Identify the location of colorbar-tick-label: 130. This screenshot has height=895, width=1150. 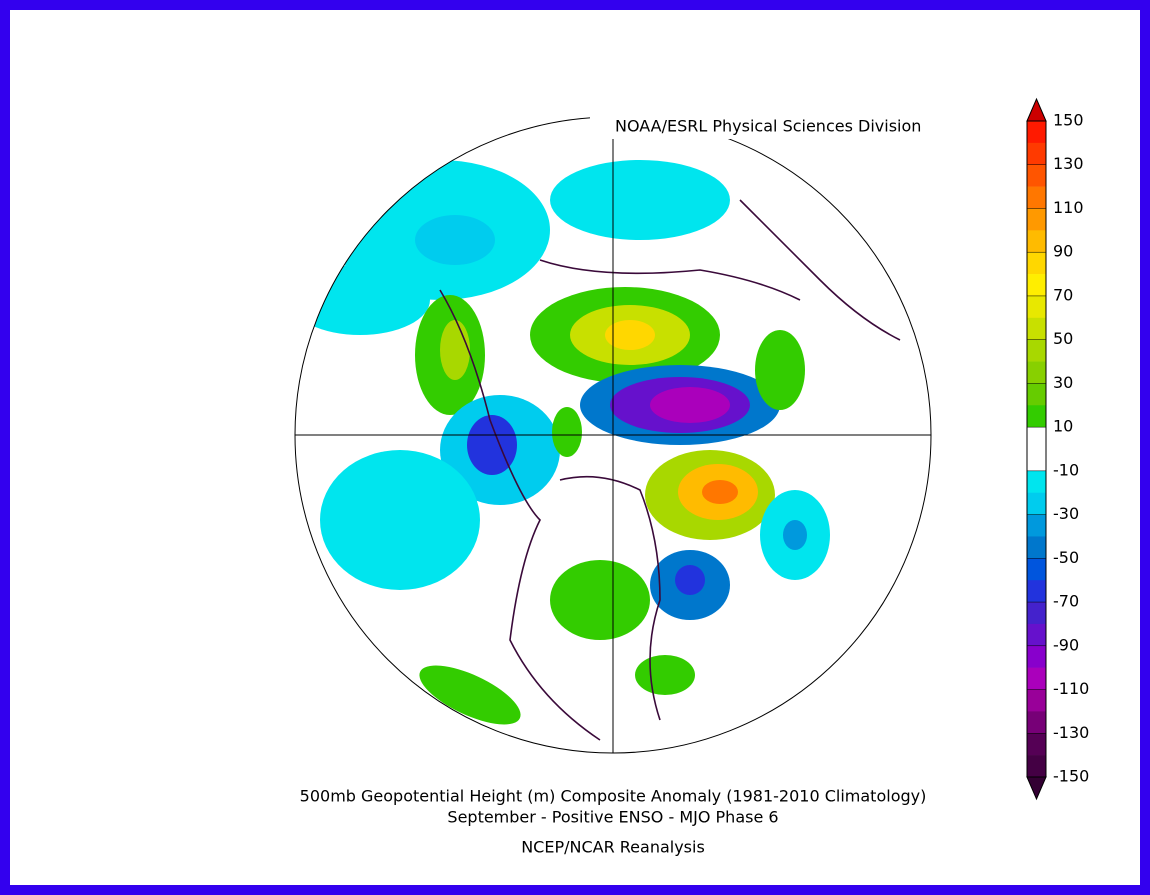
(1068, 163).